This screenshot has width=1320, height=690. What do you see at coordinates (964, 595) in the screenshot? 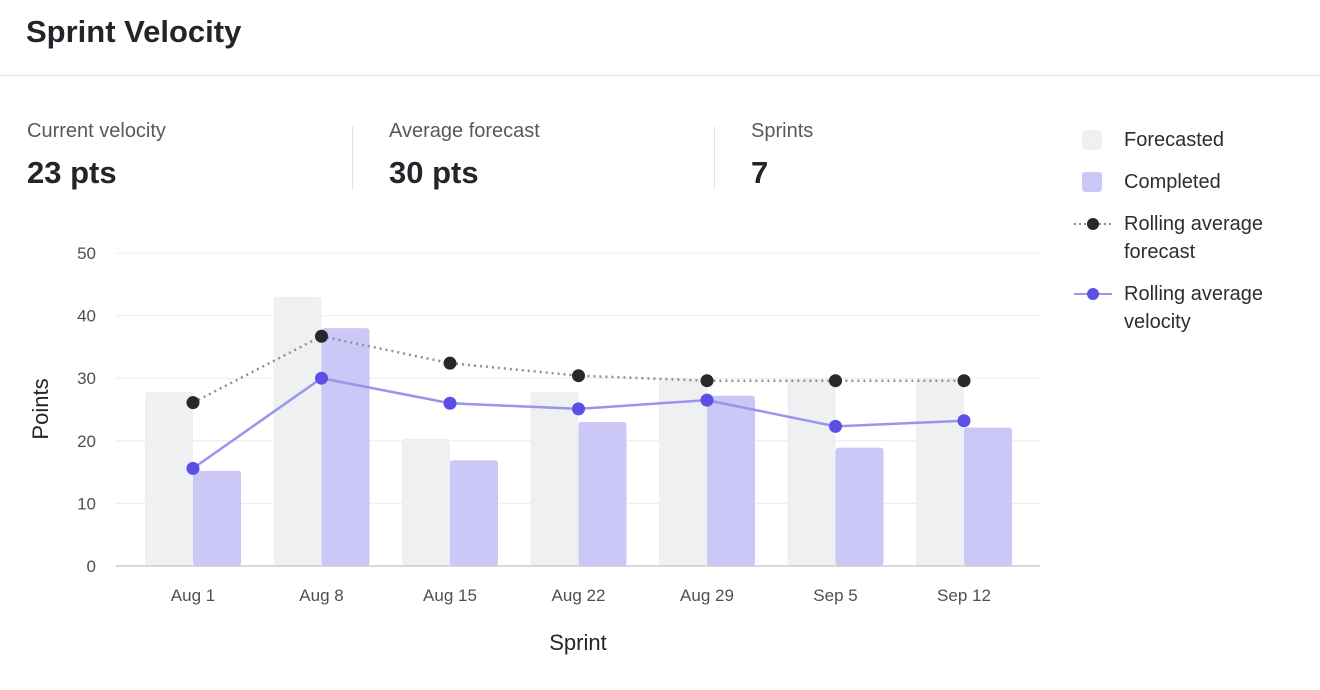
I see `x-tick-label: Sep 12` at bounding box center [964, 595].